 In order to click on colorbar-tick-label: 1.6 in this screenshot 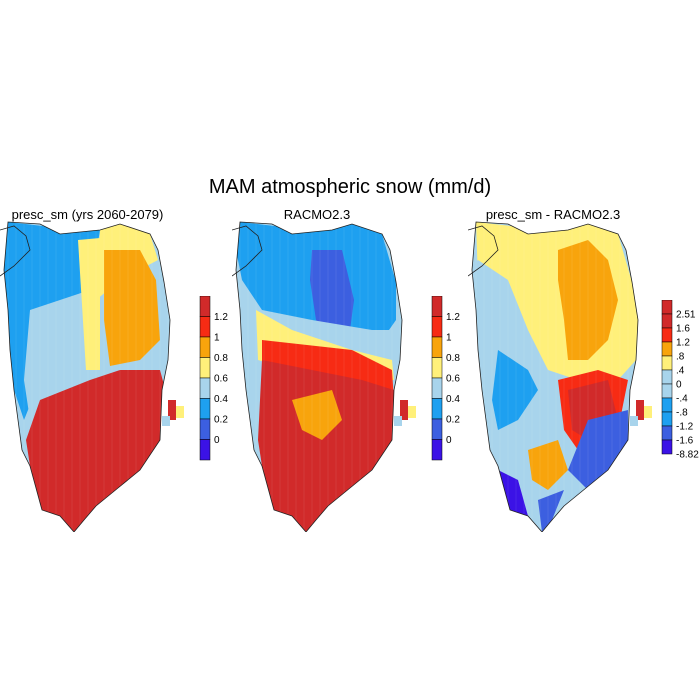, I will do `click(683, 329)`.